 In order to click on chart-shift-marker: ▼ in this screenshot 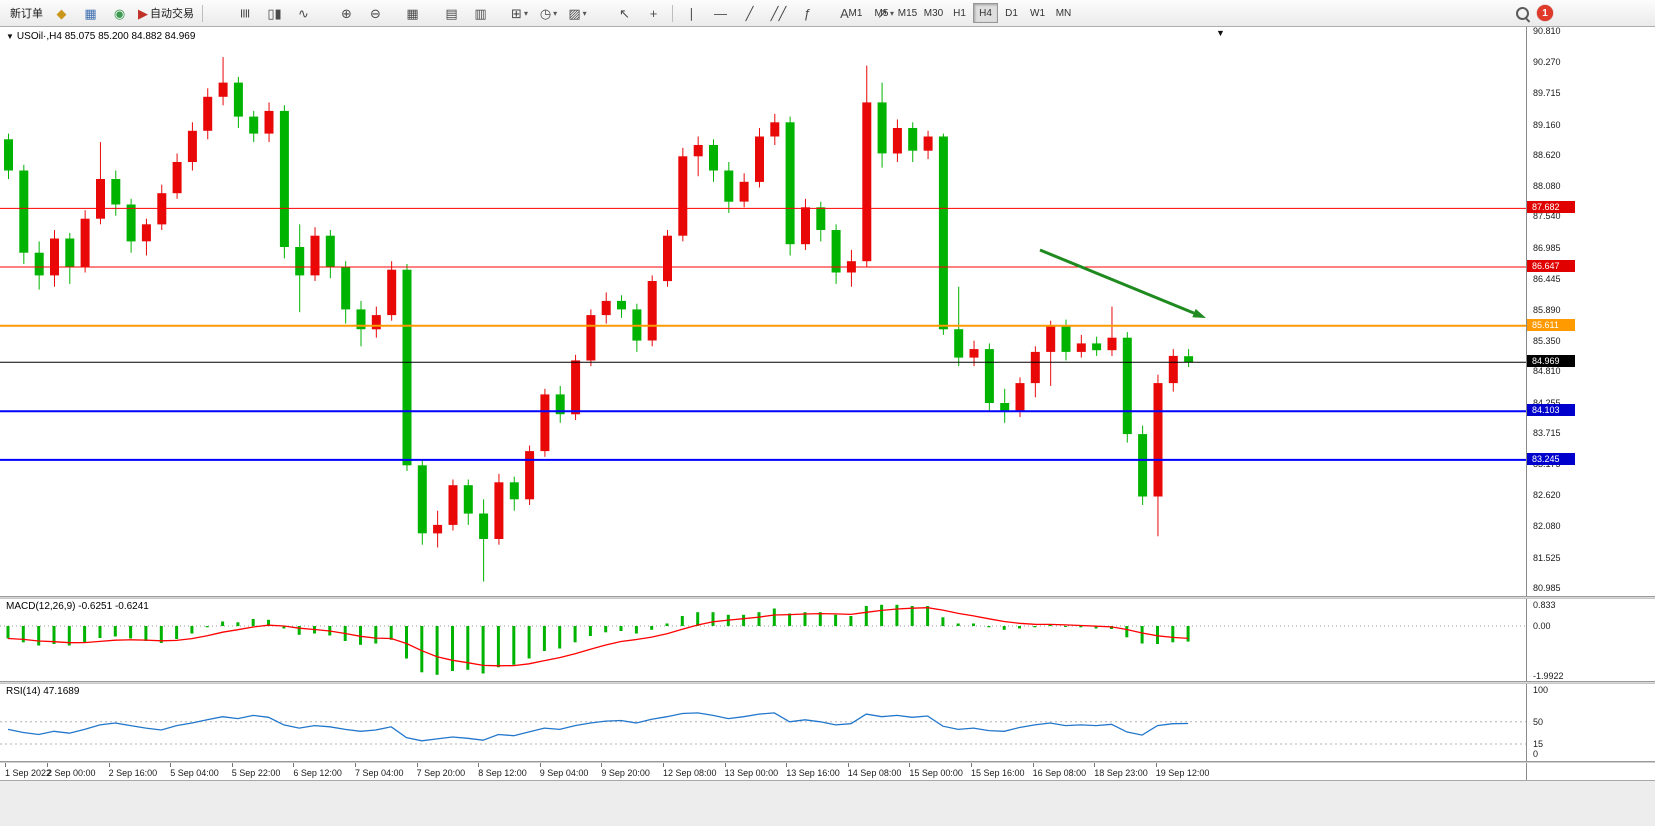, I will do `click(1220, 33)`.